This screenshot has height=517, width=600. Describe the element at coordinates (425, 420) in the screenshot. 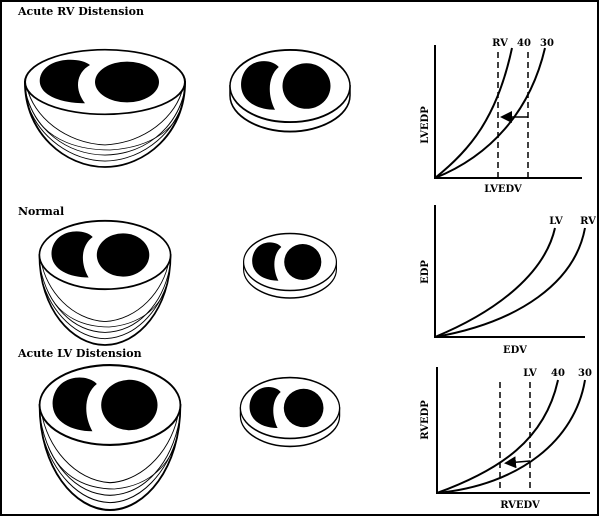

I see `y-axis-label: RVEDP` at that location.